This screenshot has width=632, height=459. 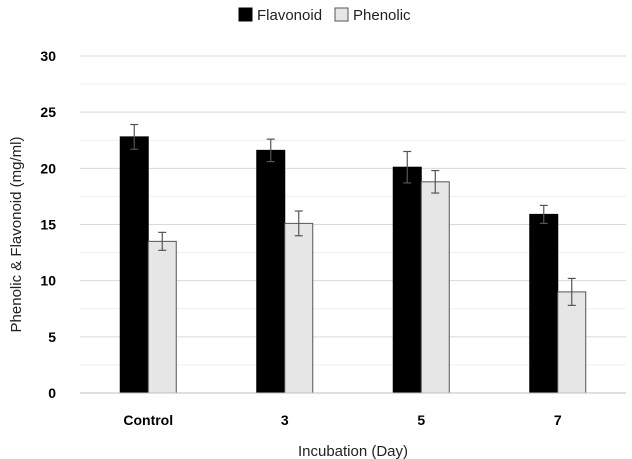 What do you see at coordinates (134, 265) in the screenshot?
I see `bar-flavonoid-control` at bounding box center [134, 265].